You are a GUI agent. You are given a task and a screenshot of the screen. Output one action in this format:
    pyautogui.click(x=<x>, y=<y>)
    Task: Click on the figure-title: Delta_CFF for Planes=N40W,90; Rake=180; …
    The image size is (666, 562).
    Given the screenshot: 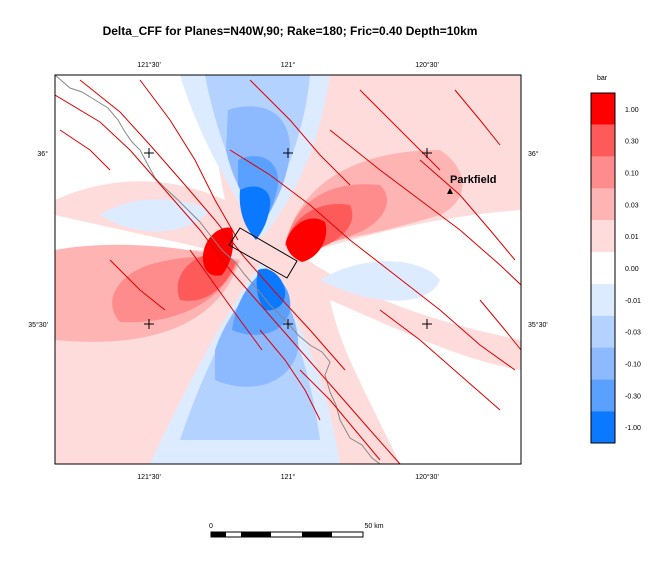 What is the action you would take?
    pyautogui.click(x=290, y=31)
    